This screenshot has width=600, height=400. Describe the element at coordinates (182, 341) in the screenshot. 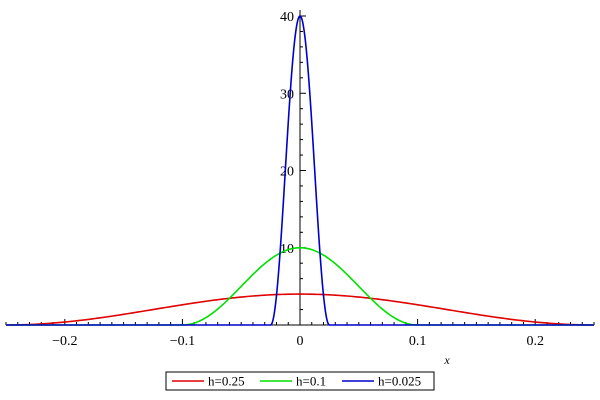

I see `x-tick-label: −0.1` at that location.